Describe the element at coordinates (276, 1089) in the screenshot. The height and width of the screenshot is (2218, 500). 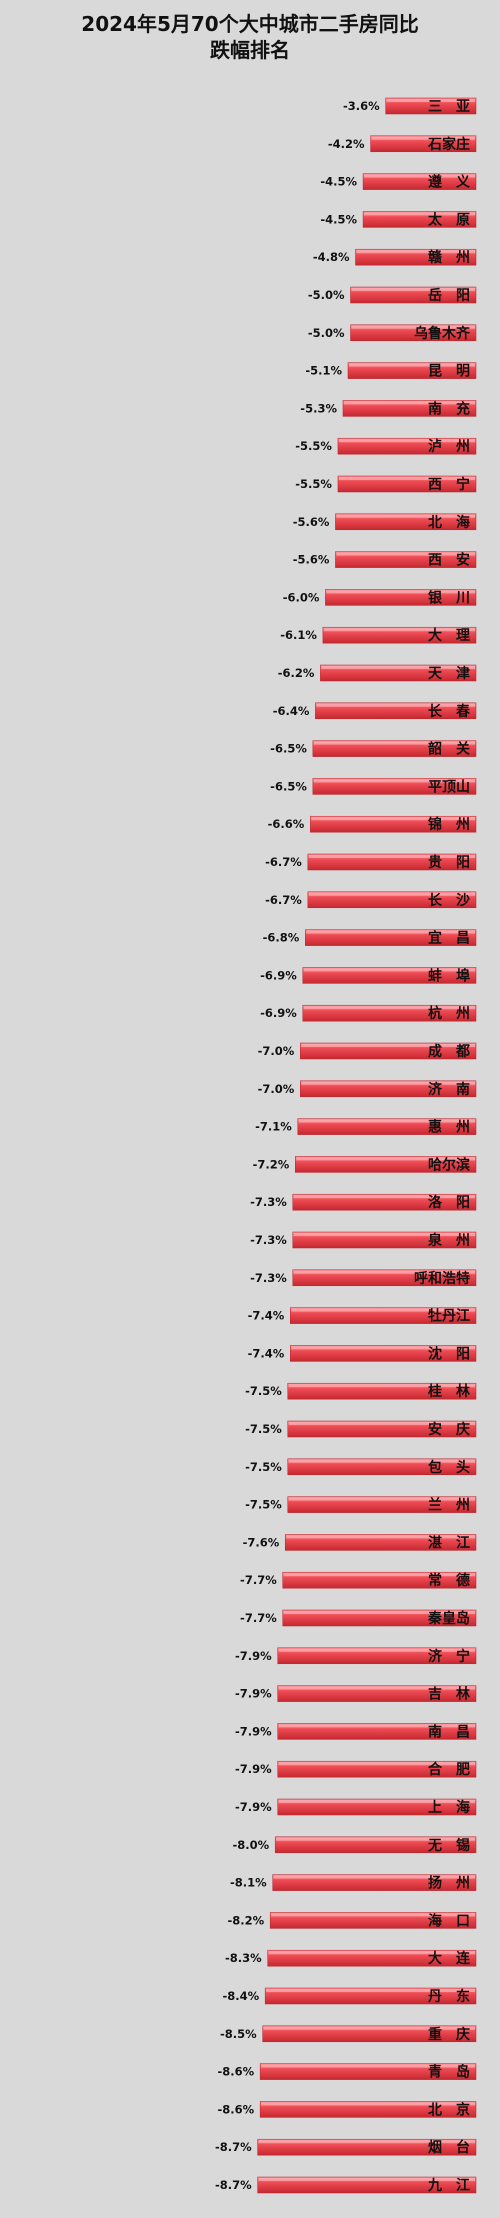
I see `value-label: -7.0%` at that location.